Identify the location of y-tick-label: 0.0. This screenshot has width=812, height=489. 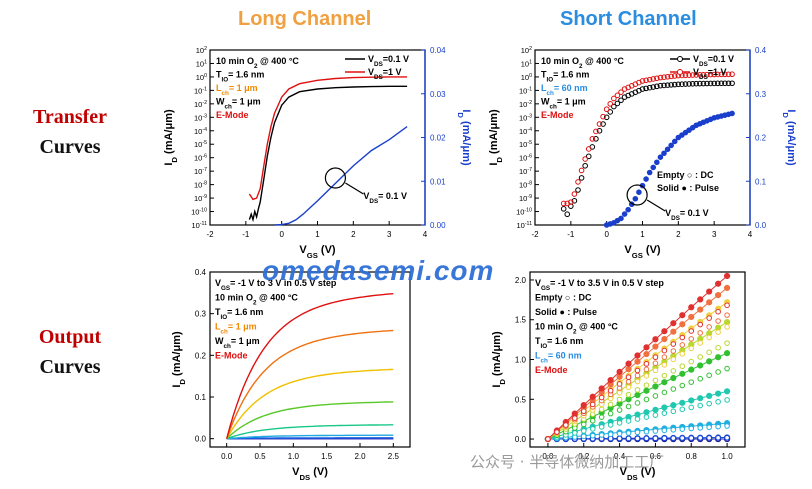
(201, 439).